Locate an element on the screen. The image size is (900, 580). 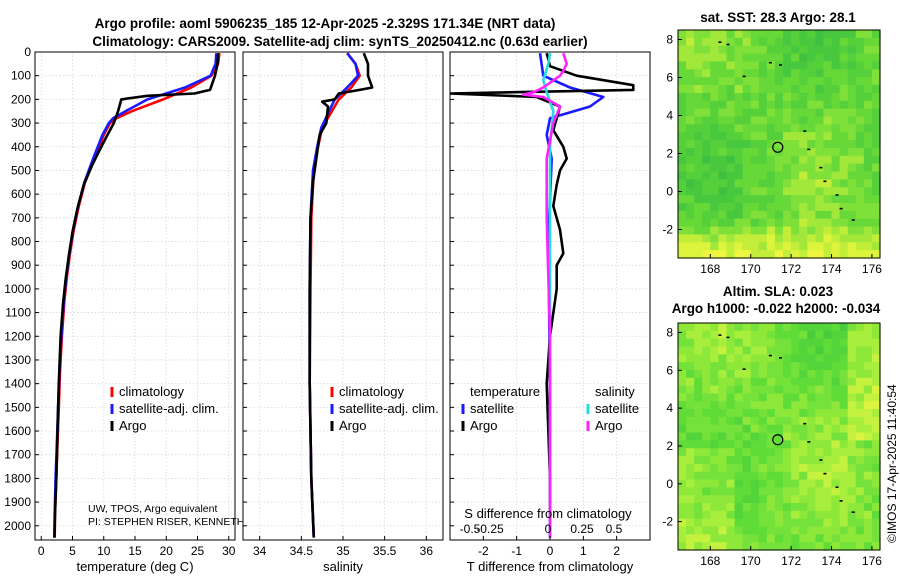
x-tick-label: 168 is located at coordinates (710, 561).